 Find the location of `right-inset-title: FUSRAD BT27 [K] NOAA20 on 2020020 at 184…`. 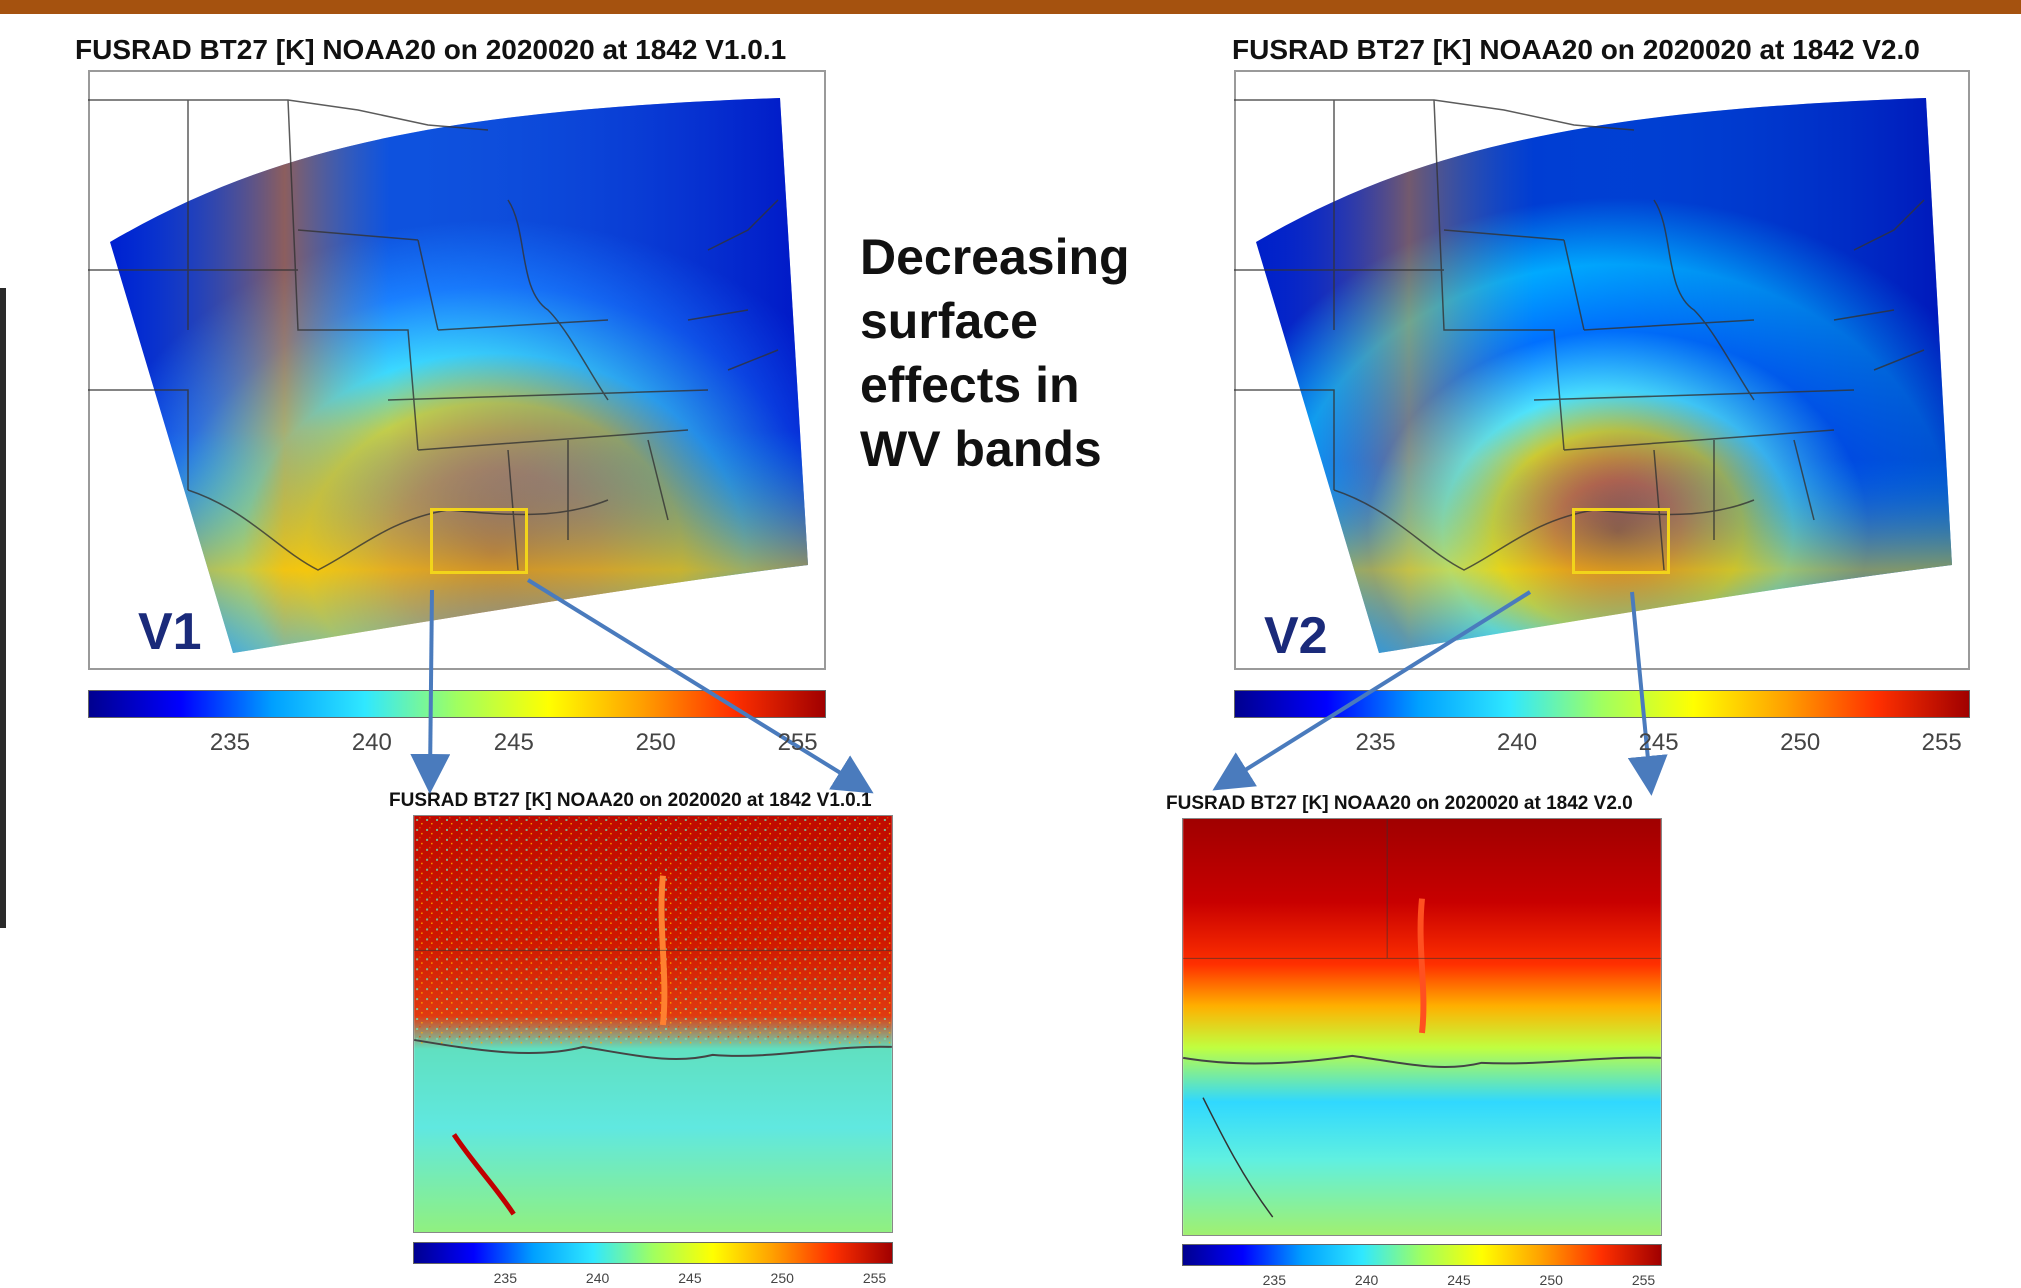

right-inset-title: FUSRAD BT27 [K] NOAA20 on 2020020 at 184… is located at coordinates (1399, 803).